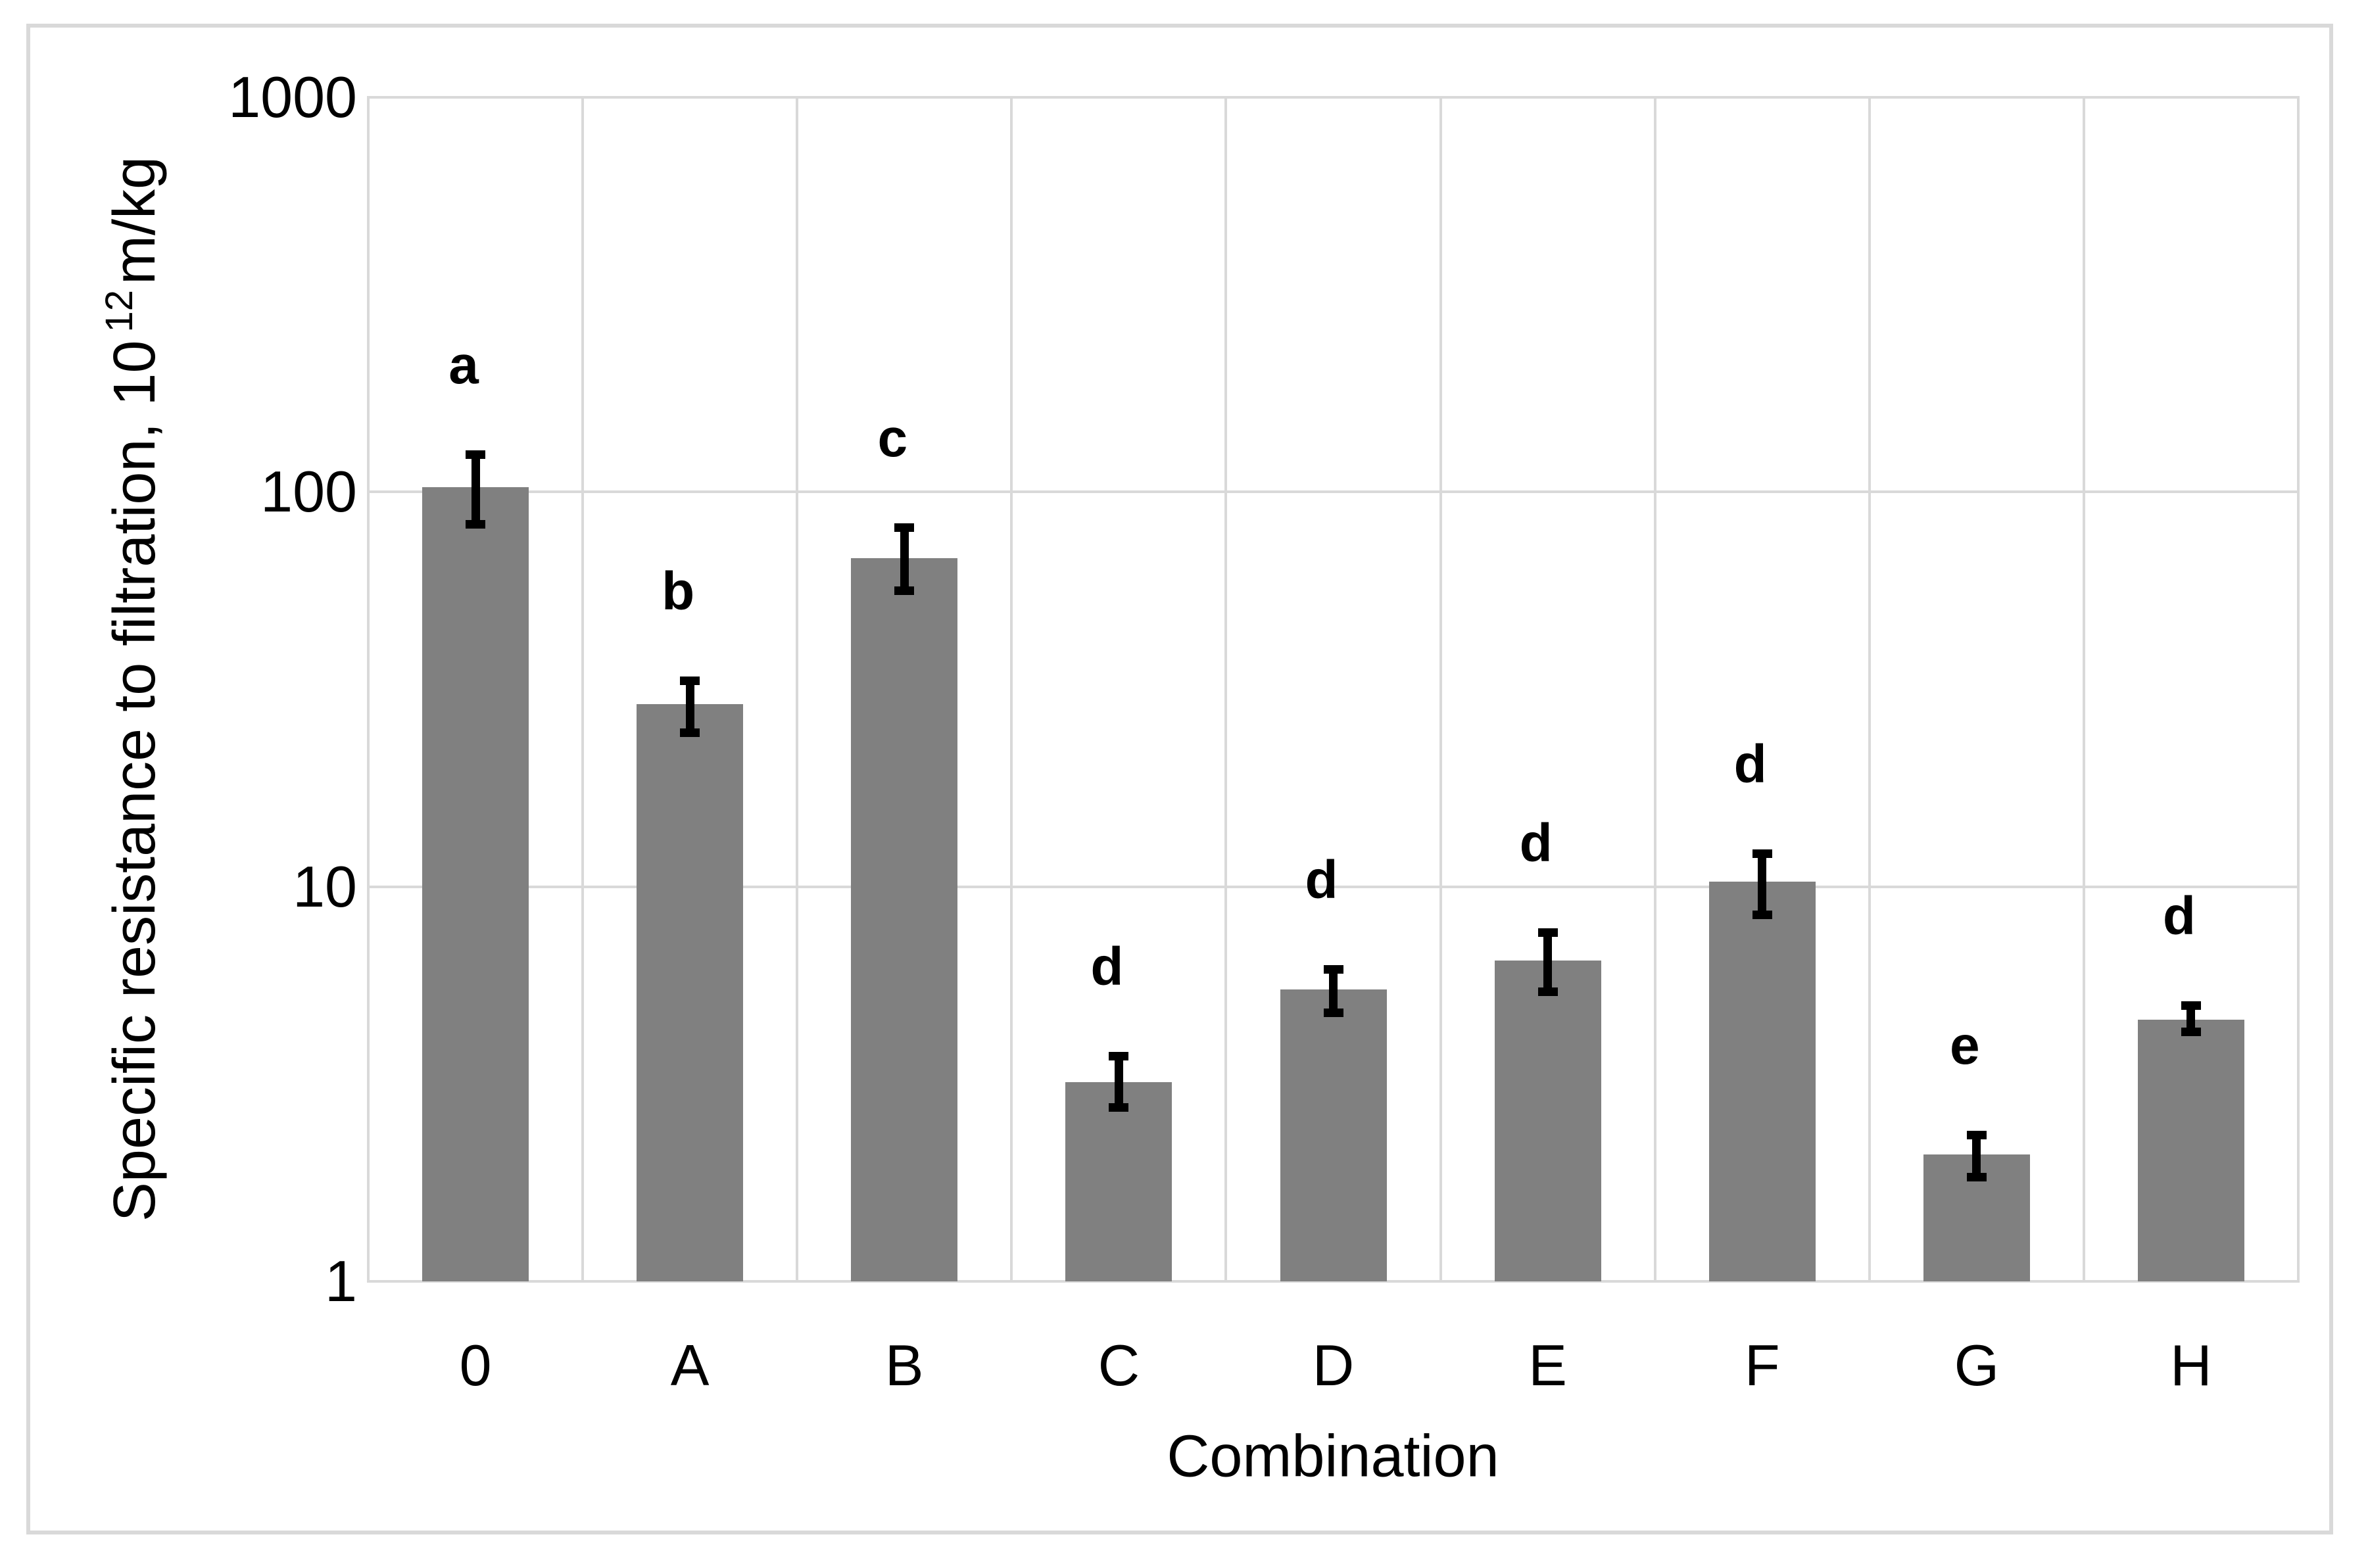 The height and width of the screenshot is (1568, 2368). What do you see at coordinates (1107, 967) in the screenshot?
I see `significance-letter-C: d` at bounding box center [1107, 967].